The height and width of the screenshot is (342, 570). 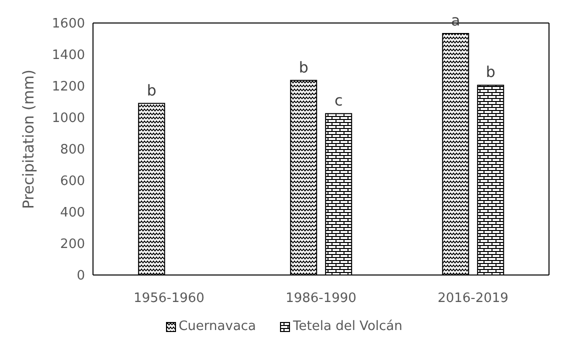 What do you see at coordinates (217, 326) in the screenshot?
I see `legend-label: Cuernavaca` at bounding box center [217, 326].